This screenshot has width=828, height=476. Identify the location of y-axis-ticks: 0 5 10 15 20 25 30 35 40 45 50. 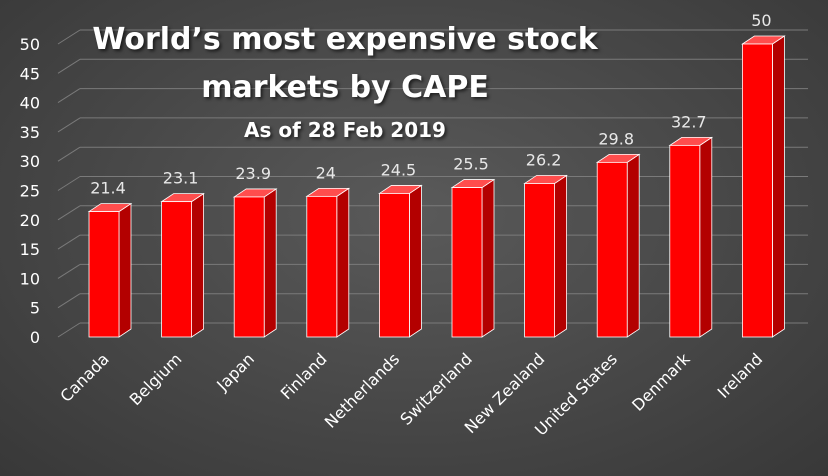
(30, 191).